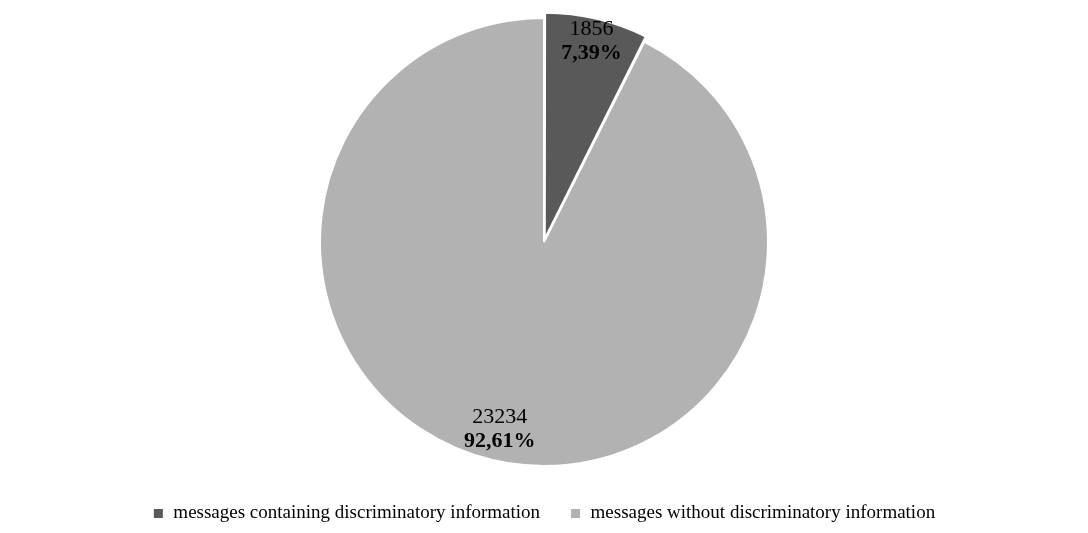 Image resolution: width=1088 pixels, height=533 pixels. What do you see at coordinates (763, 512) in the screenshot?
I see `legend-label: messages without discriminatory information` at bounding box center [763, 512].